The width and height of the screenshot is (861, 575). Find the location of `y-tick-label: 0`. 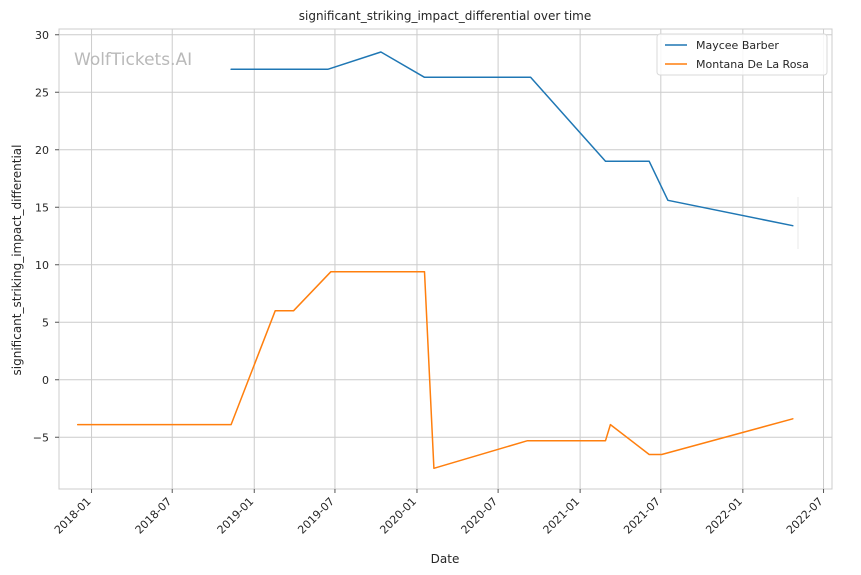

y-tick-label: 0 is located at coordinates (45, 380).